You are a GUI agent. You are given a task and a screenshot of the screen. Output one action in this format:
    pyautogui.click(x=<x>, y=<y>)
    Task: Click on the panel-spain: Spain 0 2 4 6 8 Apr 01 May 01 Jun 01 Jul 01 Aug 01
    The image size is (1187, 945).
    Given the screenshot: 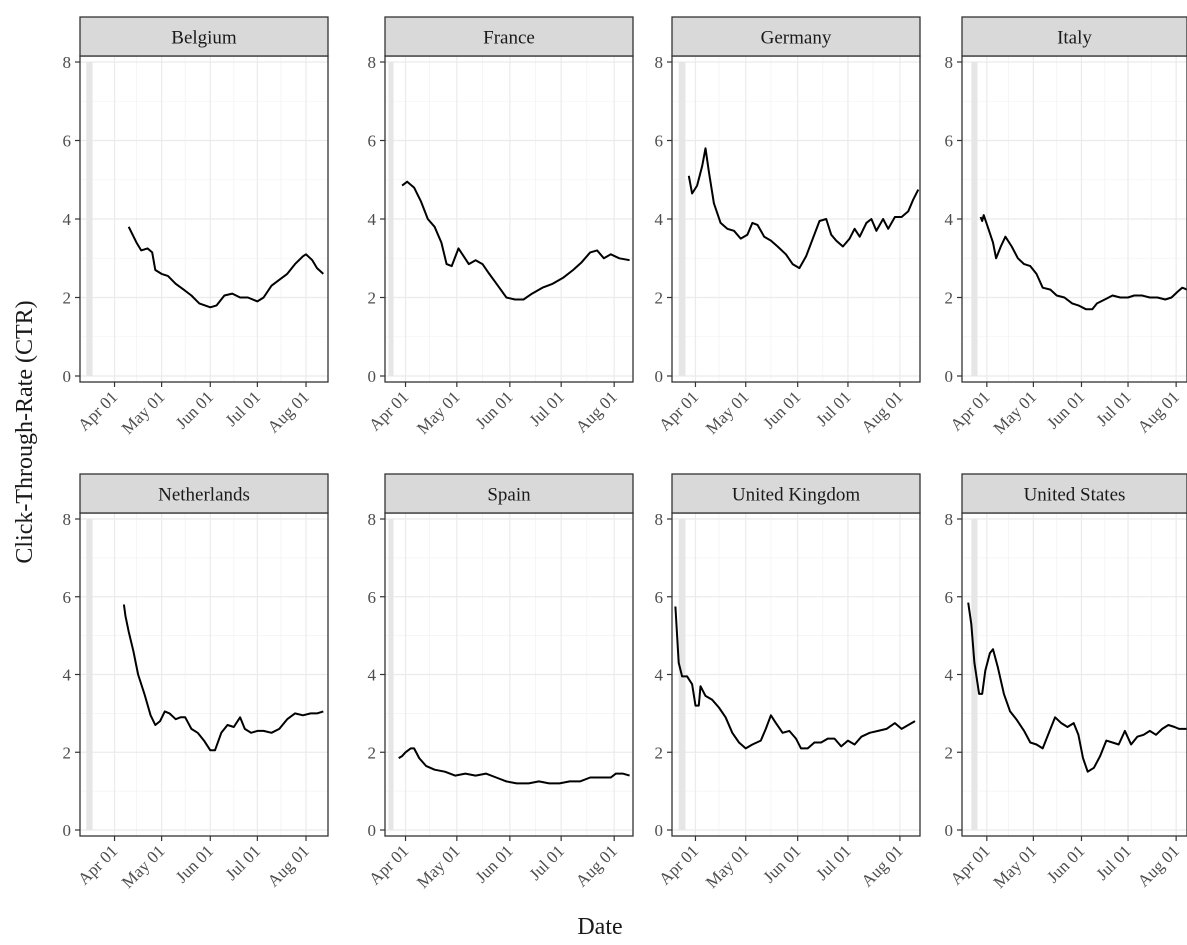 What is the action you would take?
    pyautogui.click(x=499, y=682)
    